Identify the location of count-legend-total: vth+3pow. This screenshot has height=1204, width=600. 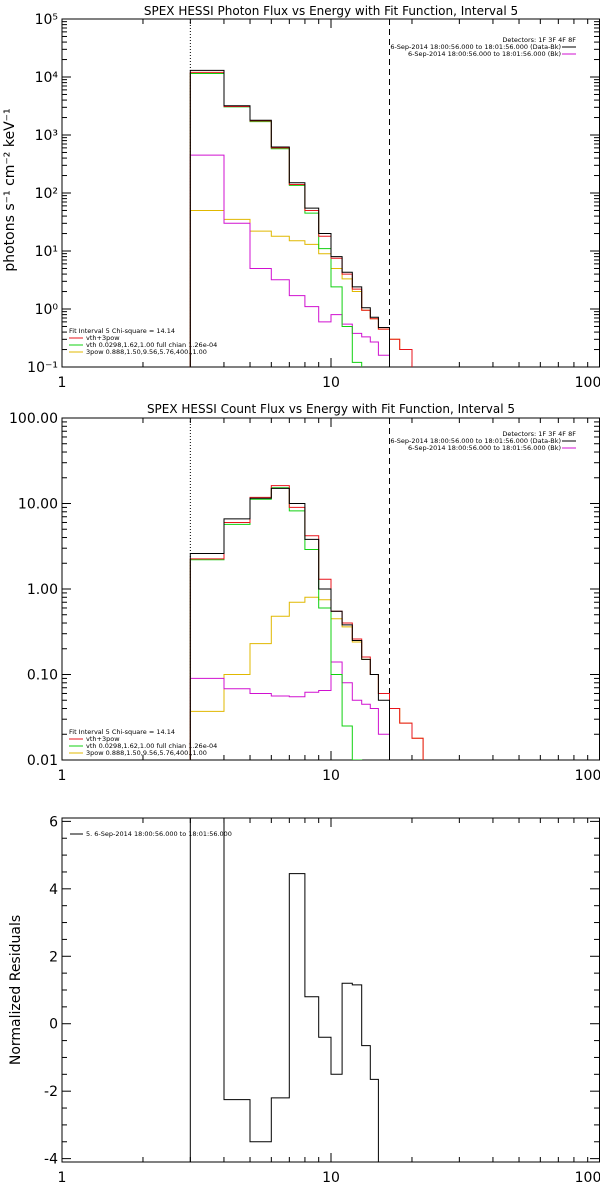
(103, 739).